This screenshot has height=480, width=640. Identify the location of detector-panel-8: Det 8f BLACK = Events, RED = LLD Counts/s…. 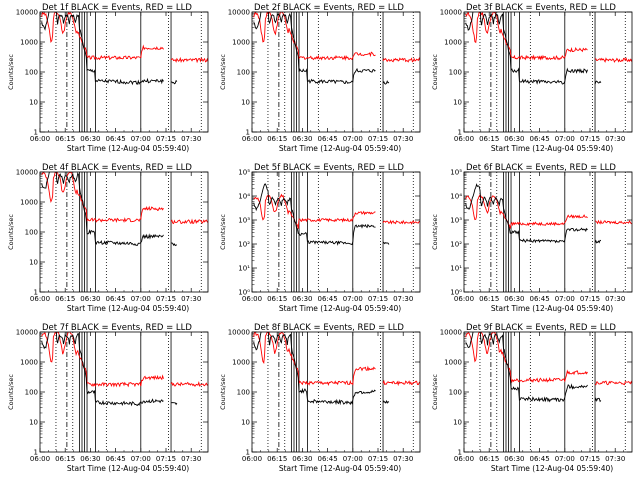
(320, 398).